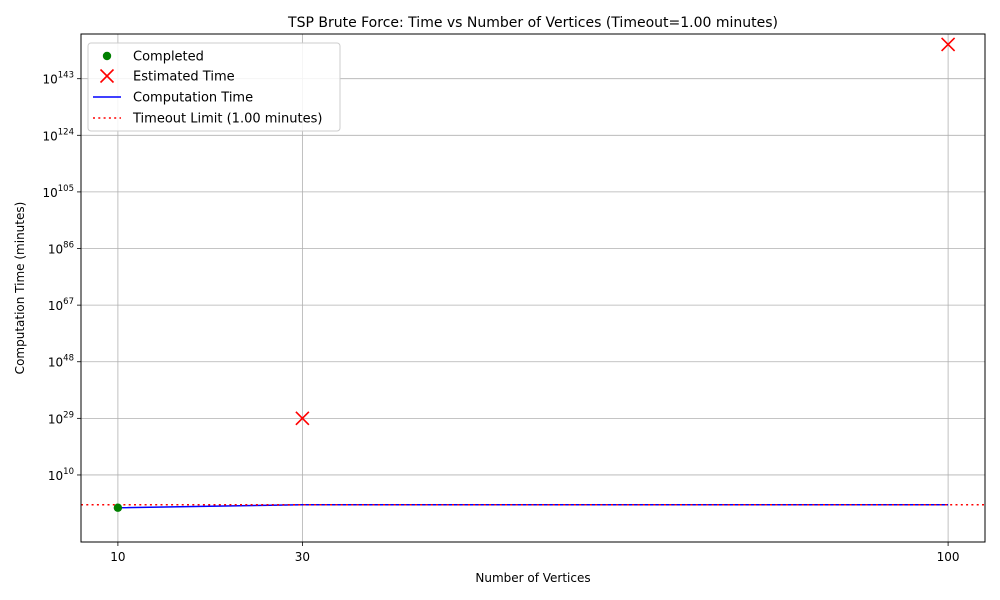  I want to click on x-tick-label: 30, so click(302, 557).